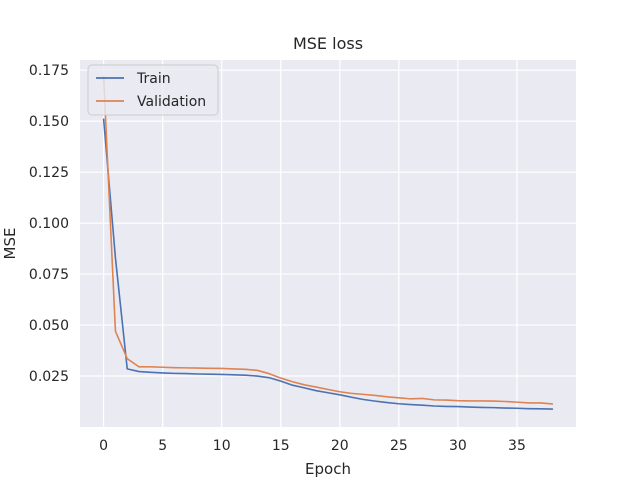  What do you see at coordinates (171, 102) in the screenshot?
I see `legend-label-validation: Validation` at bounding box center [171, 102].